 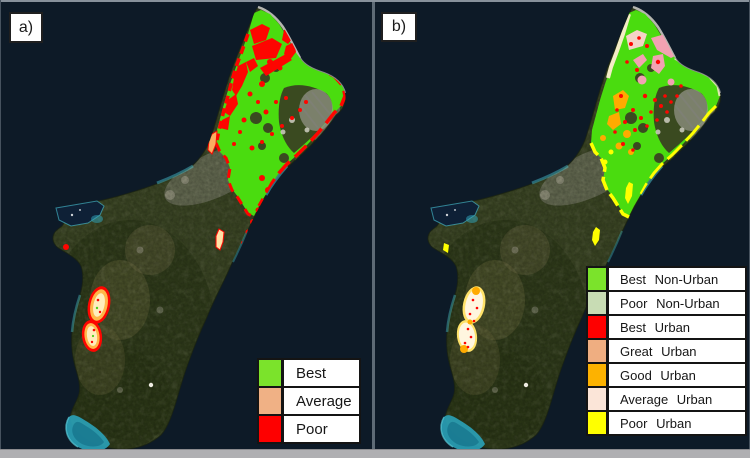 I want to click on legend-label-poor-non-urban: Poor Non-Urban, so click(x=677, y=303).